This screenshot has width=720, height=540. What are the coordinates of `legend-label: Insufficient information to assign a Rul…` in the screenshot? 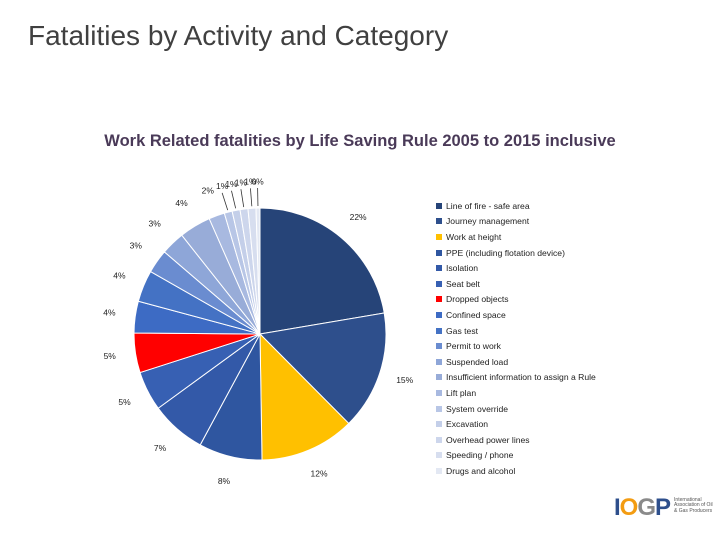 It's located at (521, 377).